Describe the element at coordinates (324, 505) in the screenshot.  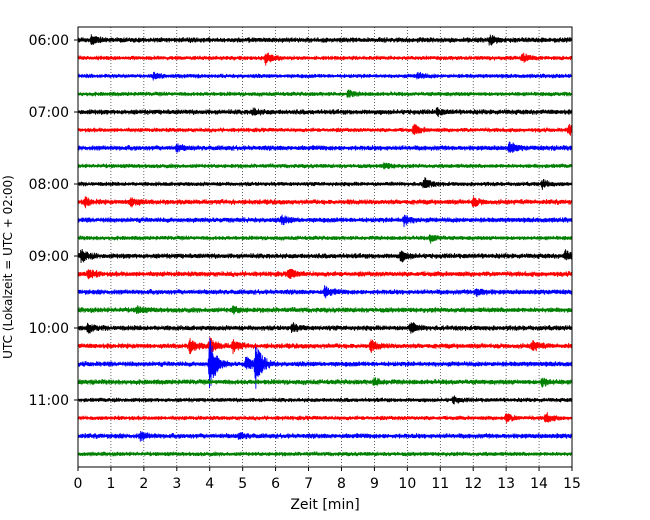
I see `x-axis-label: Zeit [min]` at that location.